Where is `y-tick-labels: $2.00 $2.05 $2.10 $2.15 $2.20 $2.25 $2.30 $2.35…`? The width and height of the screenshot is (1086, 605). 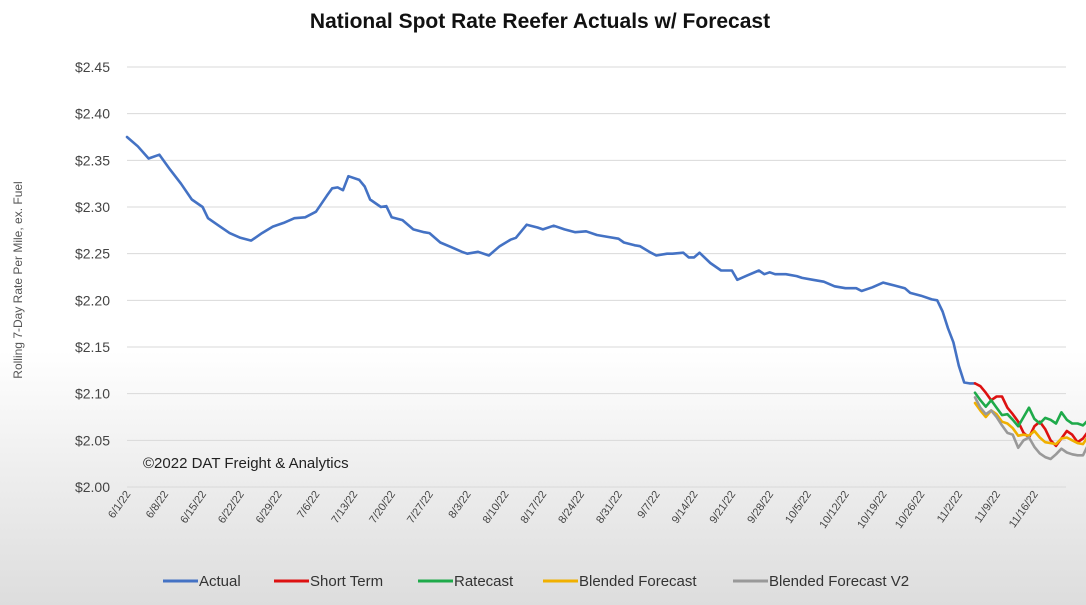
y-tick-labels: $2.00 $2.05 $2.10 $2.15 $2.20 $2.25 $2.30 $2.35… is located at coordinates (92, 277).